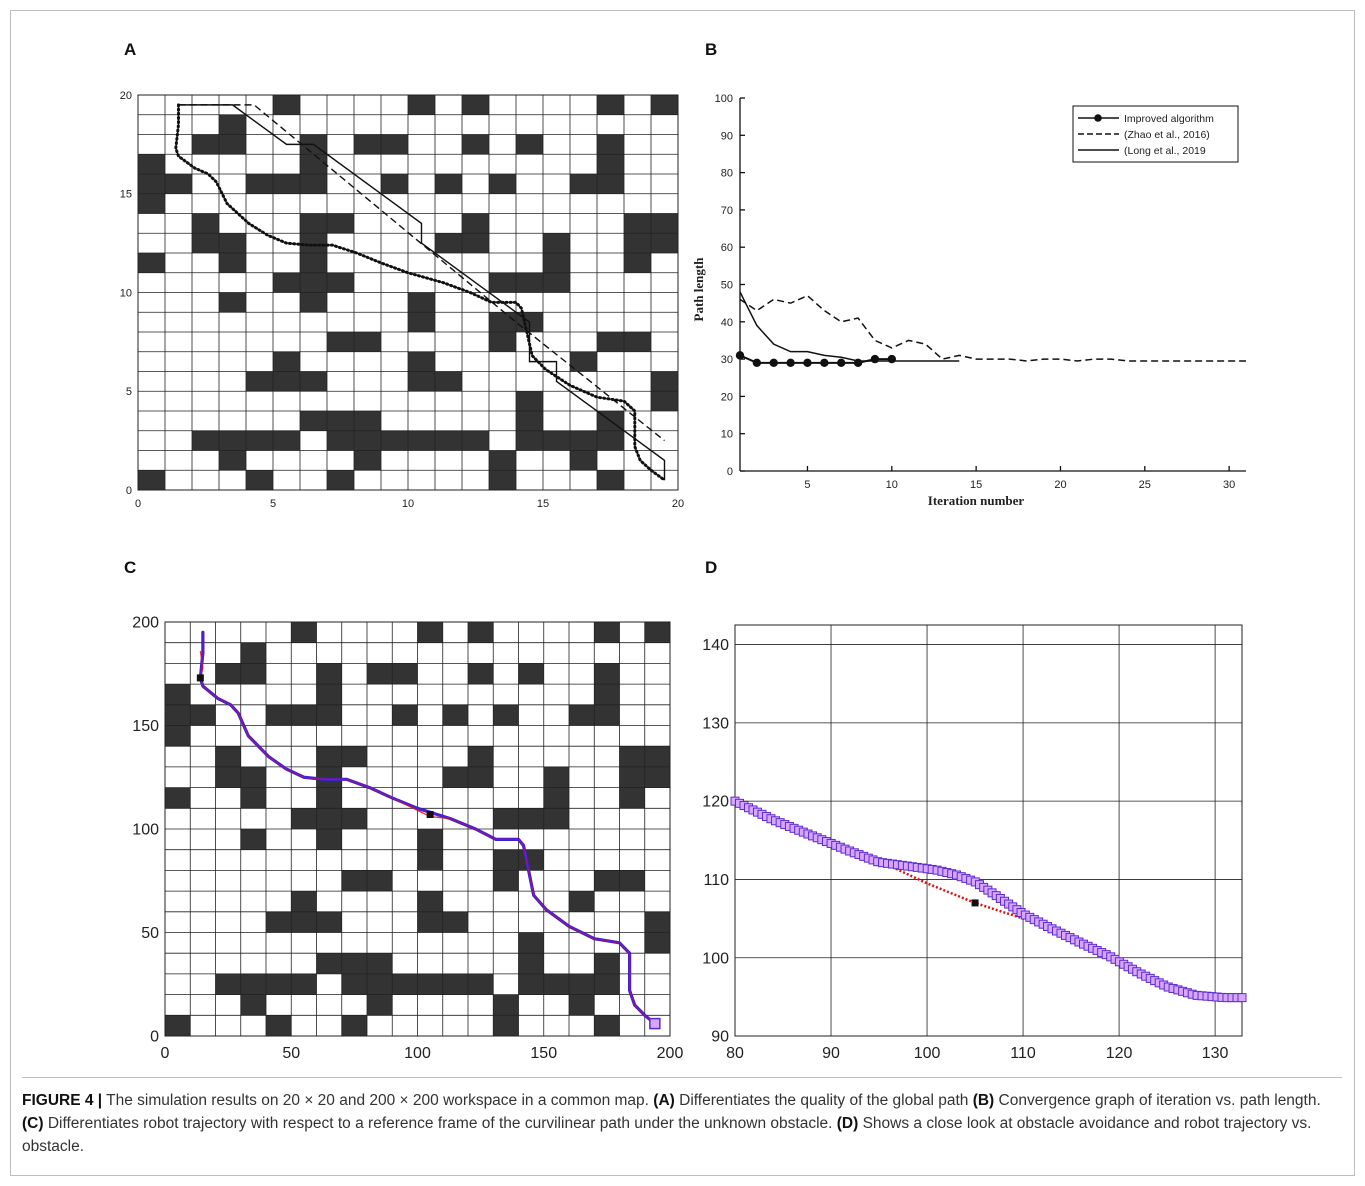 This screenshot has height=1186, width=1365. What do you see at coordinates (1242, 998) in the screenshot?
I see `trajectory-sample-marker` at bounding box center [1242, 998].